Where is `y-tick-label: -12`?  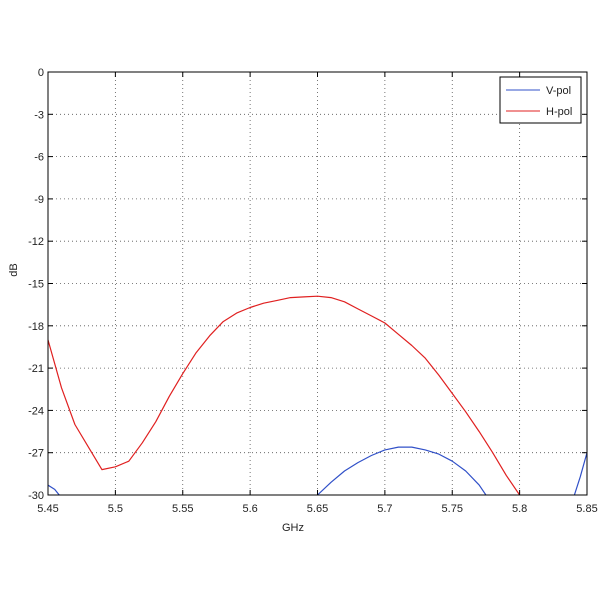
y-tick-label: -12 is located at coordinates (36, 242).